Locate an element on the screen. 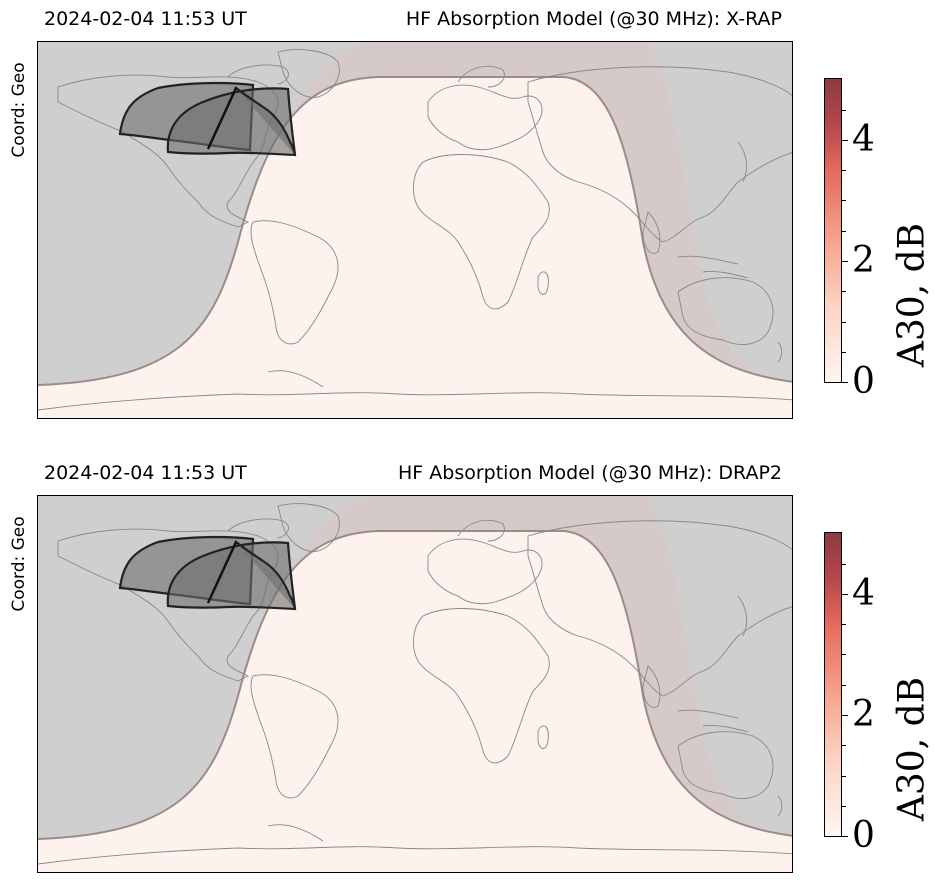  panel-title: HF Absorption Model (@30 MHz): DRAP2 is located at coordinates (590, 473).